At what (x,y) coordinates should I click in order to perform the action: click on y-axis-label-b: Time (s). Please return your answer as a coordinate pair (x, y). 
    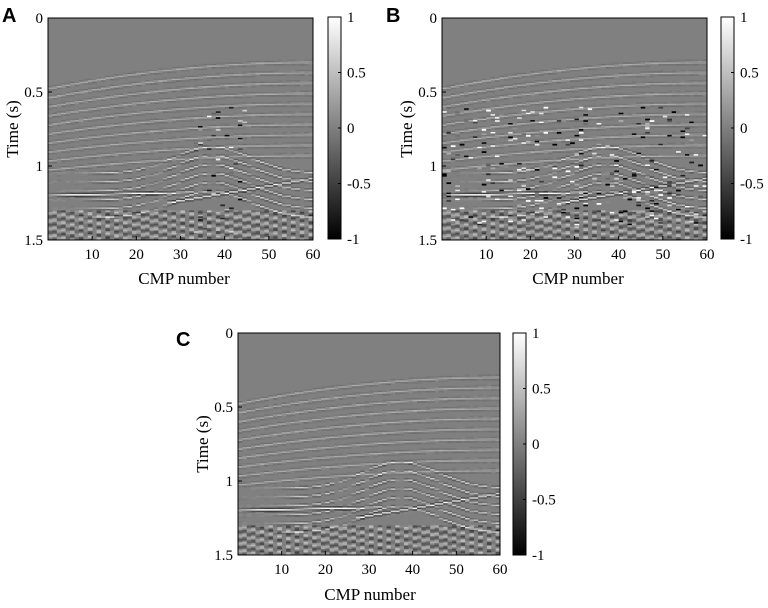
    Looking at the image, I should click on (406, 128).